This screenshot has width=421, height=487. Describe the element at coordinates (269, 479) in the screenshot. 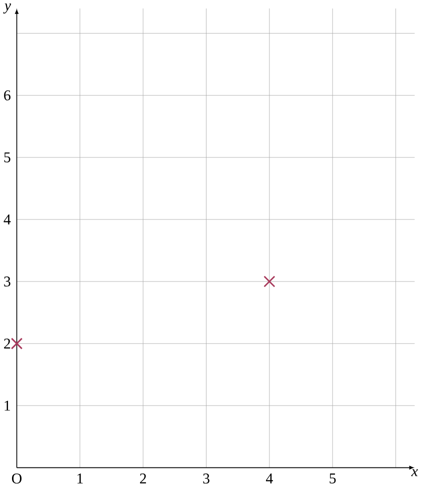

I see `x-tick-label: 4` at that location.